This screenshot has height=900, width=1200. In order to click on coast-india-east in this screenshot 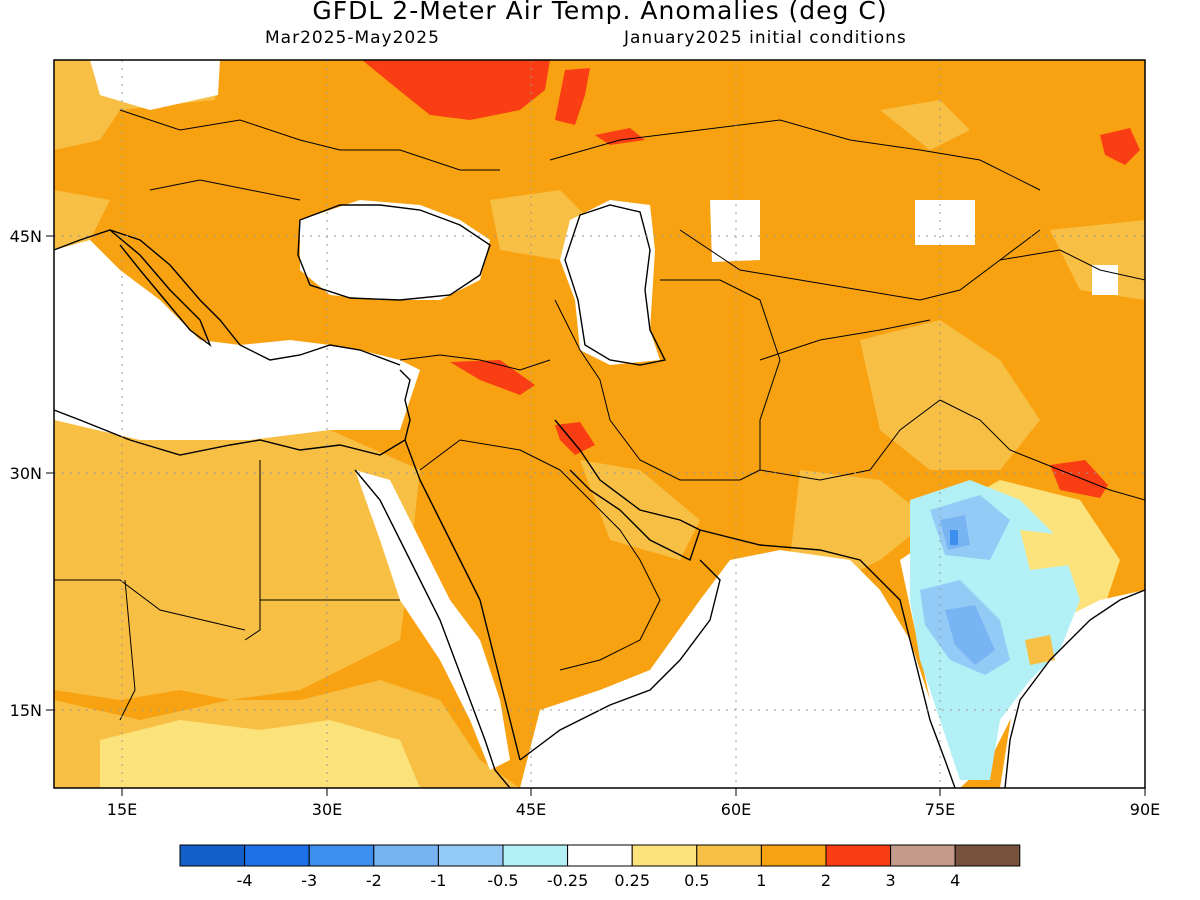, I will do `click(1074, 688)`.